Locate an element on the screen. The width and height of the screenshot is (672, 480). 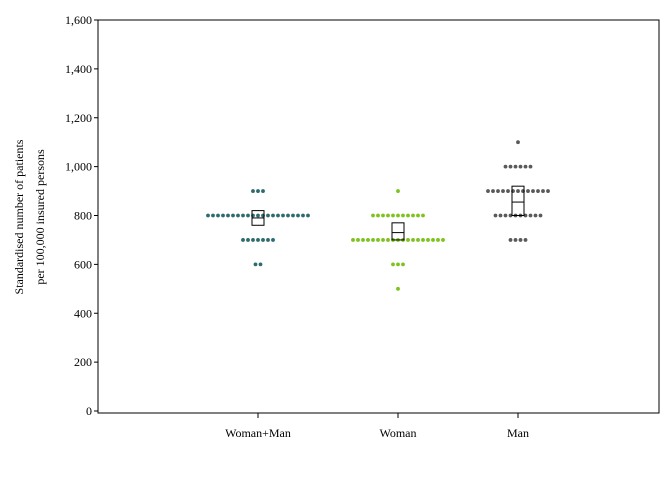
x-tick-label: Woman is located at coordinates (397, 433).